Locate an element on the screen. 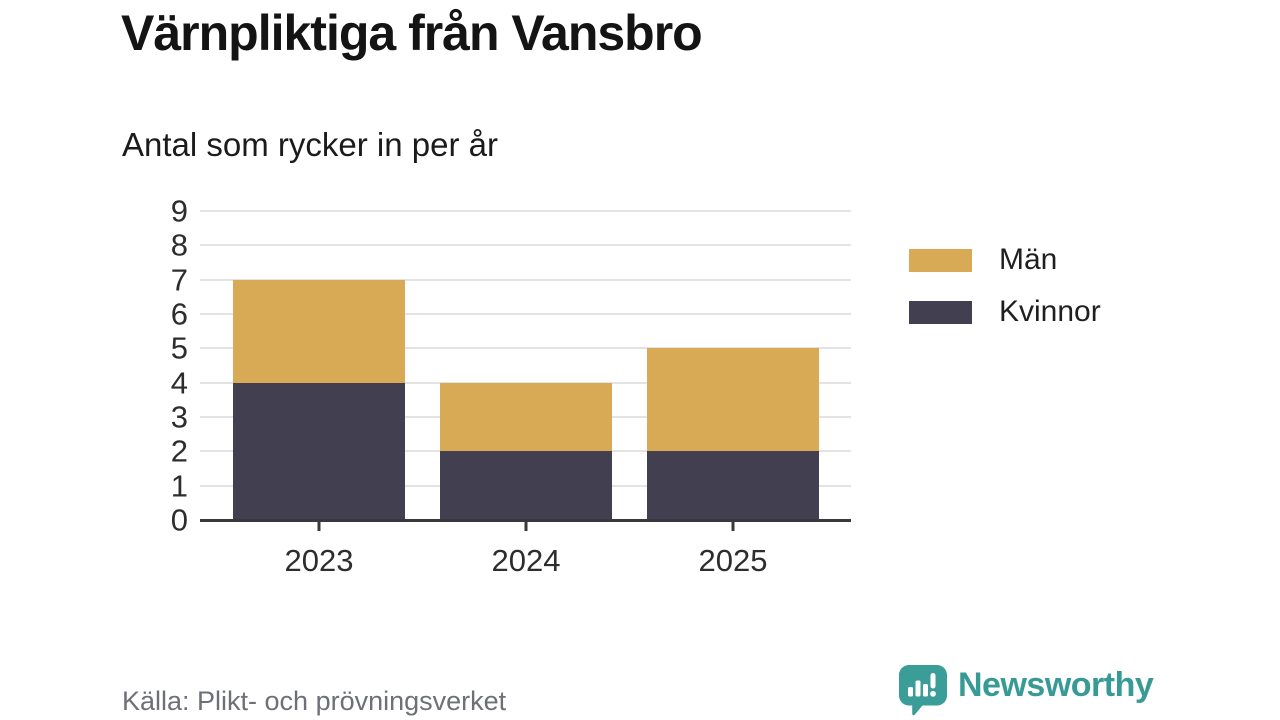  y-tick-label: 0 is located at coordinates (179, 520).